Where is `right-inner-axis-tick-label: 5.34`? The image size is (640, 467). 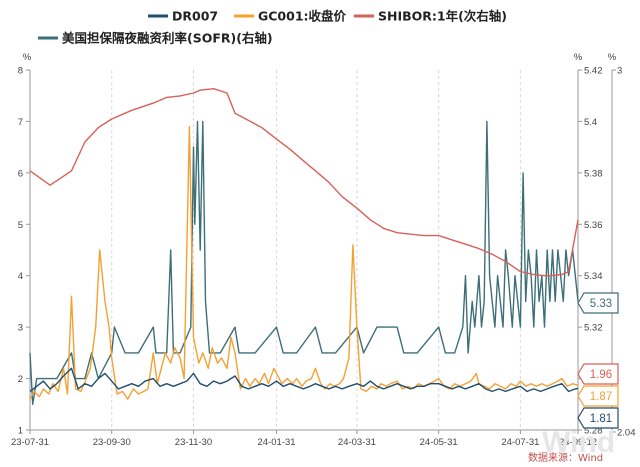 right-inner-axis-tick-label: 5.34 is located at coordinates (593, 276).